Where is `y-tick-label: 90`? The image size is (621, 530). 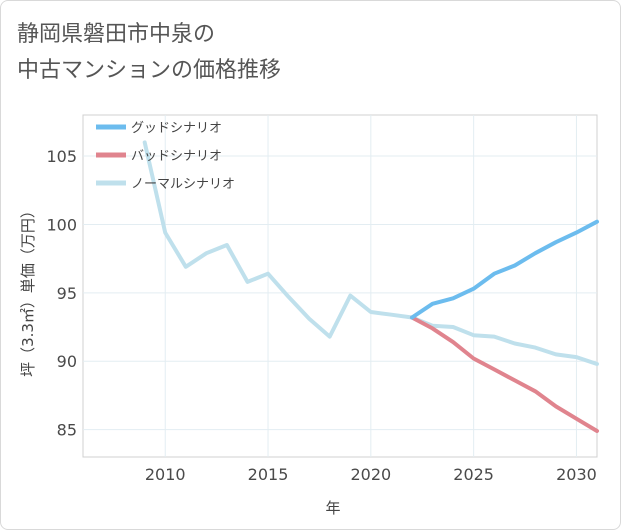 y-tick-label: 90 is located at coordinates (67, 361).